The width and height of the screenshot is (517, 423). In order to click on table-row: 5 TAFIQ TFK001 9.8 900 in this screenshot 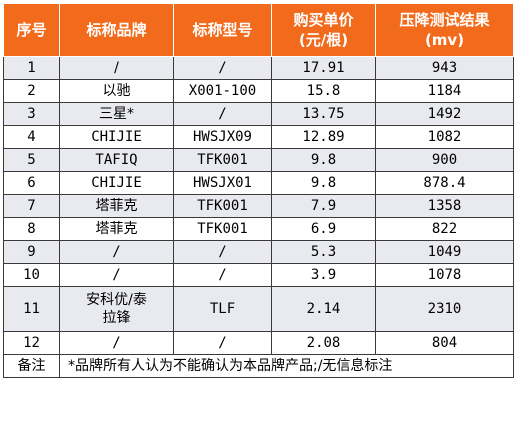, I will do `click(258, 160)`.